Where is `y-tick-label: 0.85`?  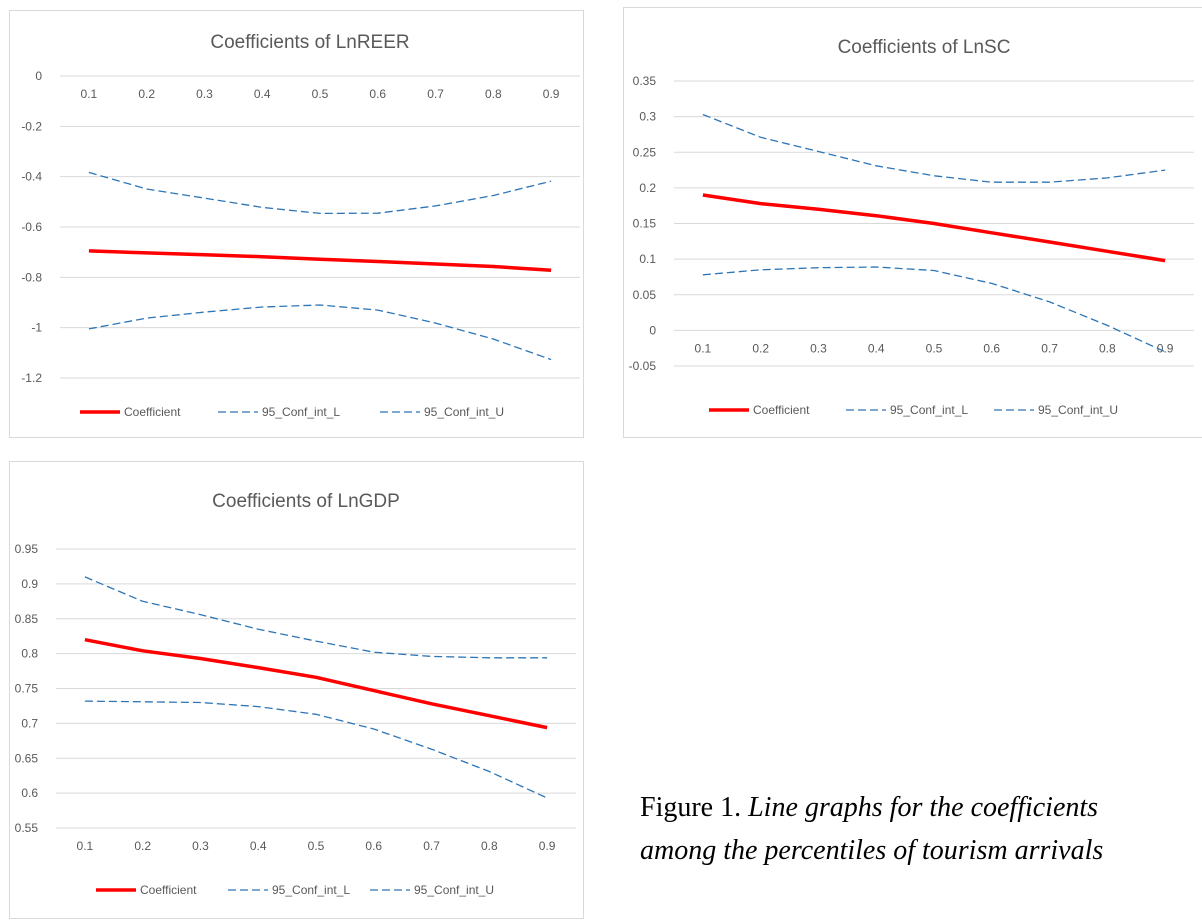 y-tick-label: 0.85 is located at coordinates (27, 619).